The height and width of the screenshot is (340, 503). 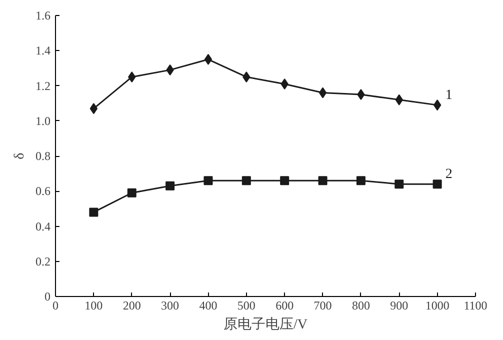 I want to click on x-tick-label: 300, so click(x=170, y=305).